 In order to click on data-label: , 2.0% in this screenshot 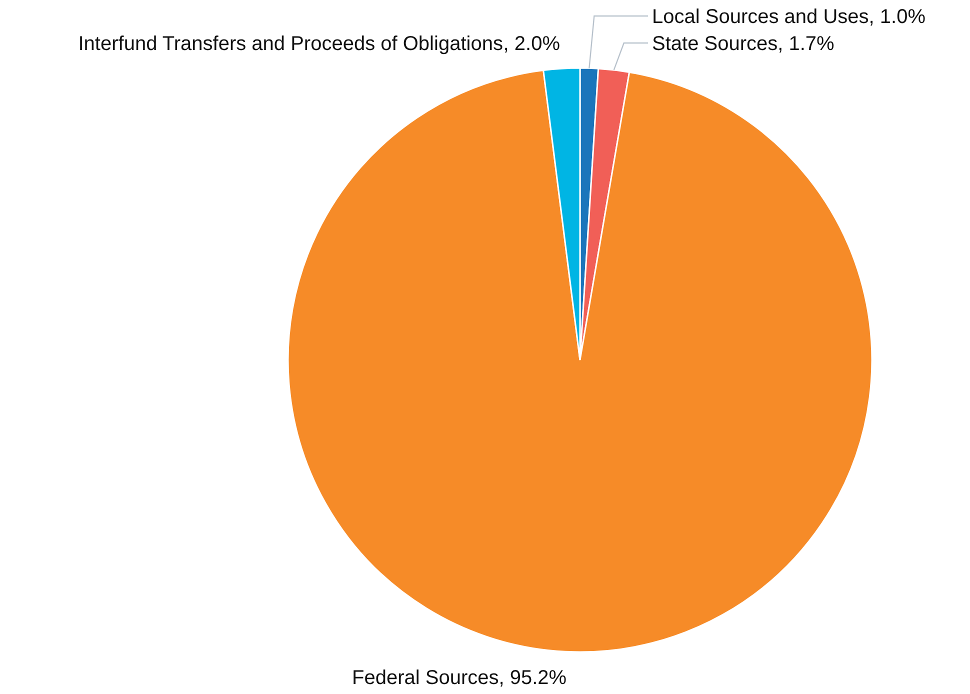, I will do `click(531, 44)`.